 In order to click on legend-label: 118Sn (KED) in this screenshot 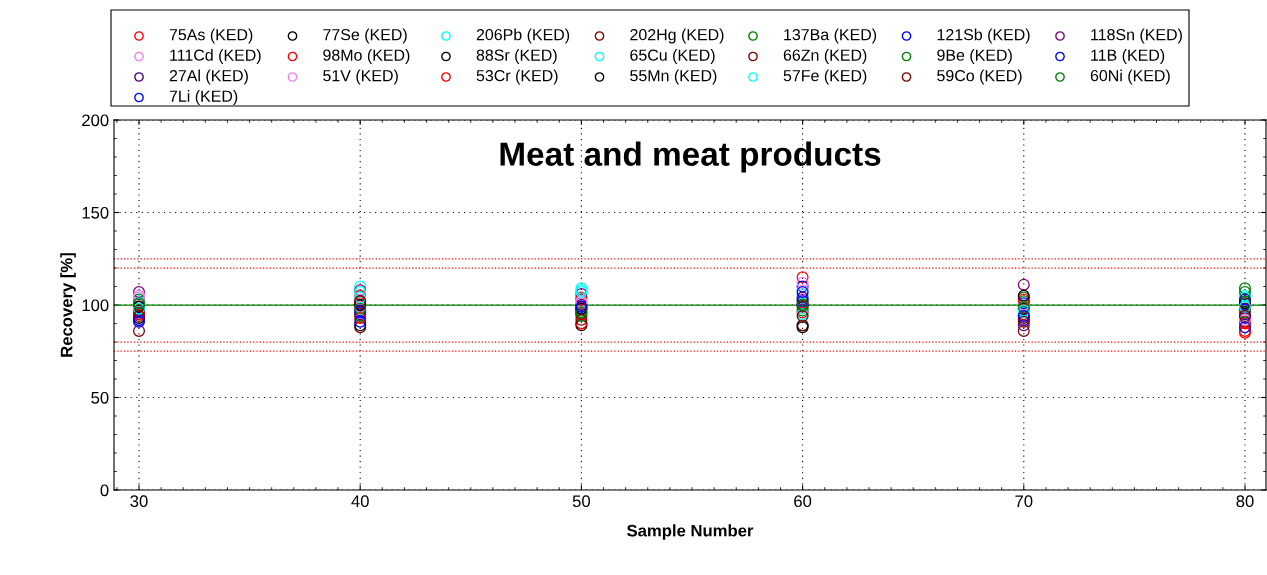, I will do `click(1136, 36)`.